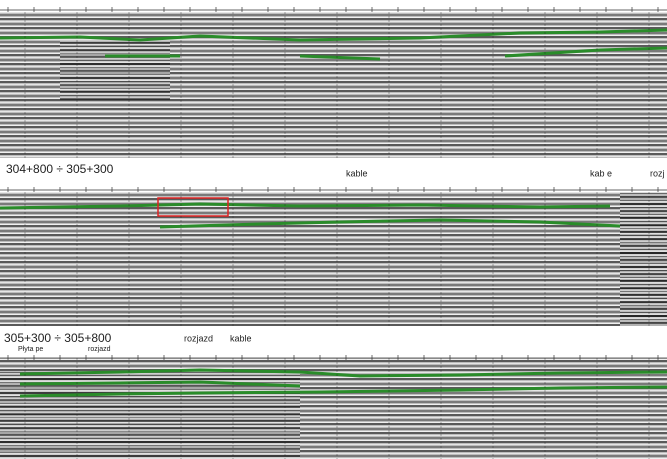 The height and width of the screenshot is (459, 667). I want to click on section-title: 305+300 ÷ 305+800, so click(58, 338).